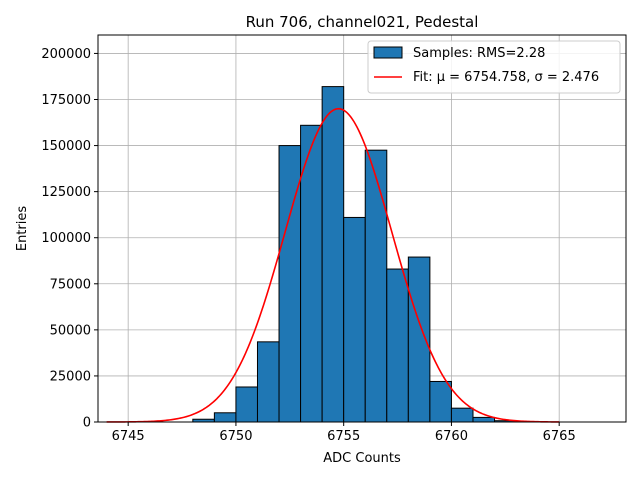 Image resolution: width=640 pixels, height=480 pixels. What do you see at coordinates (128, 436) in the screenshot?
I see `x-tick-label: 6745` at bounding box center [128, 436].